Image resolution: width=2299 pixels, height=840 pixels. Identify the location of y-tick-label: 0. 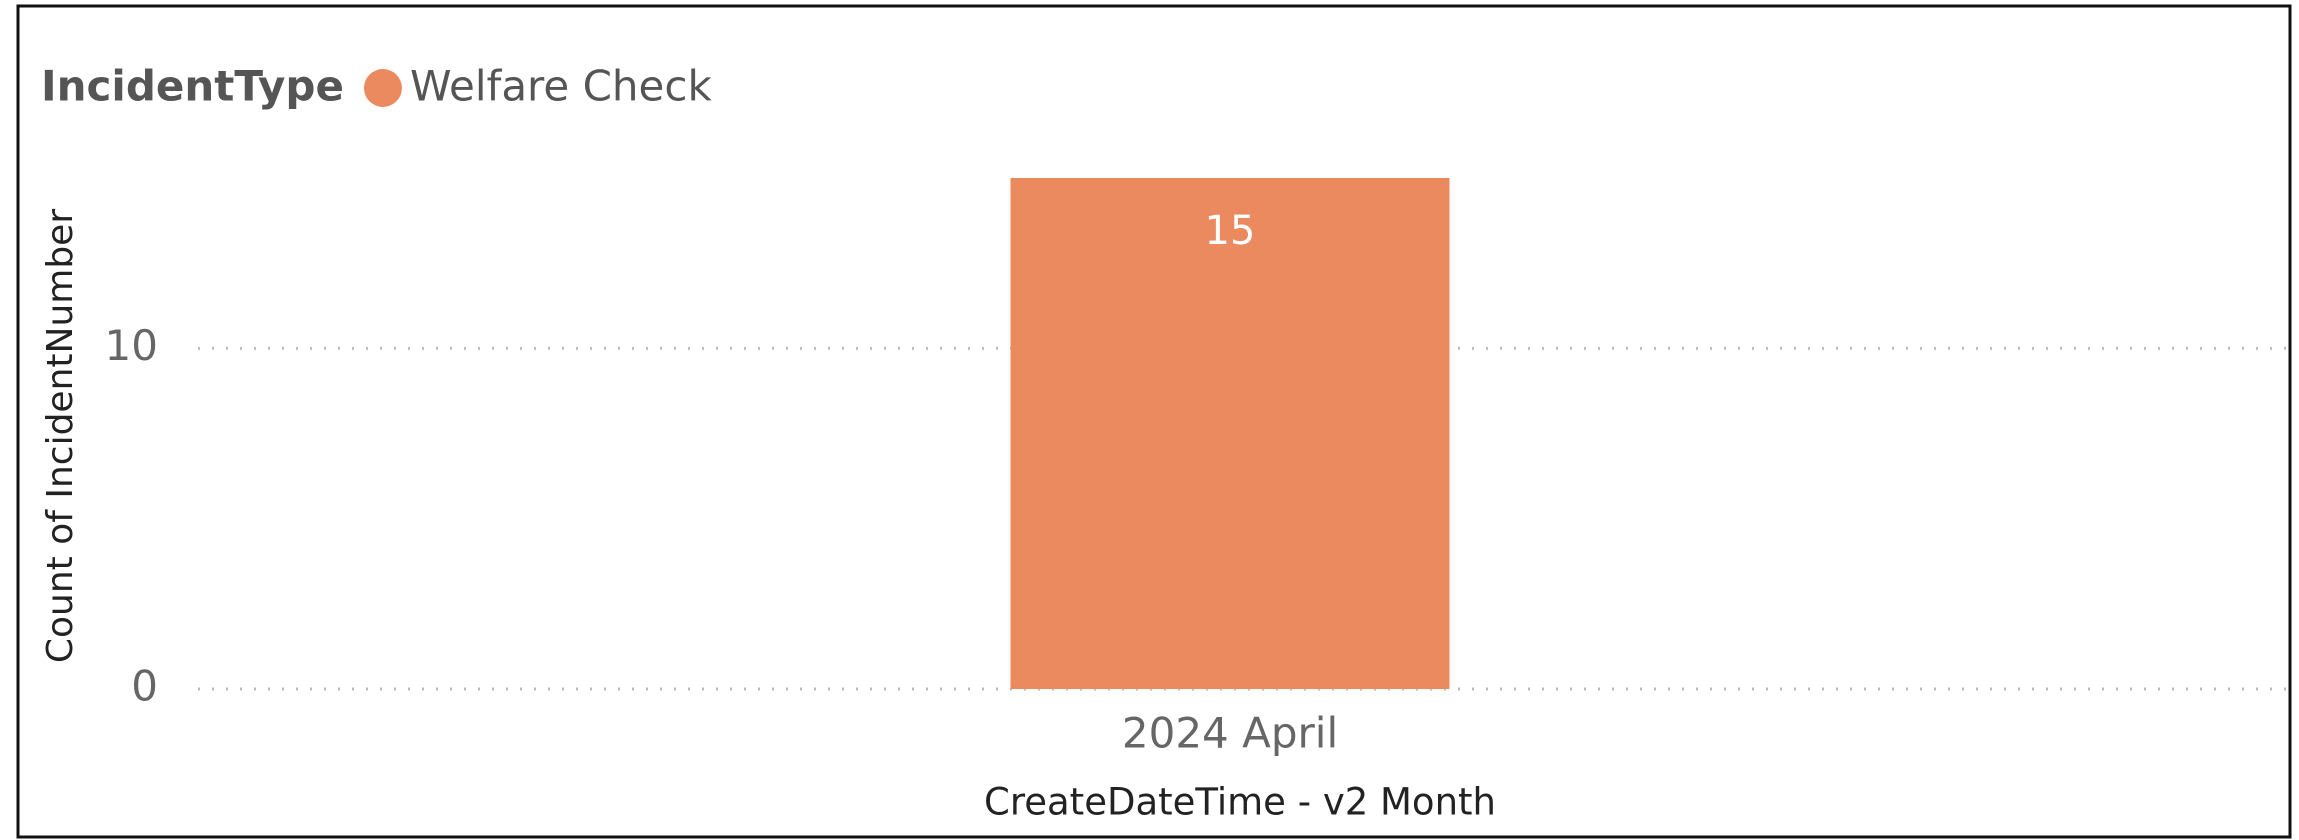
(144, 686).